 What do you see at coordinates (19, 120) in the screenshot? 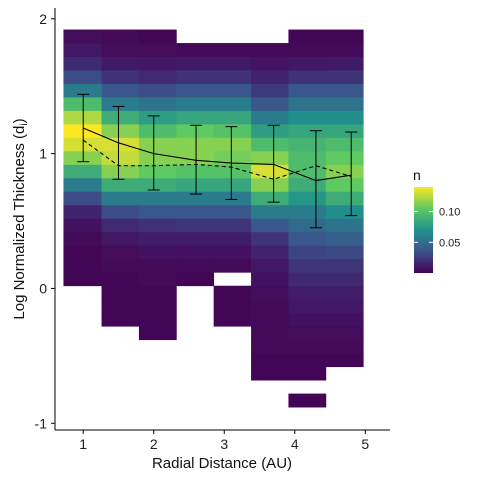
I see `y-axis-title-suffix: )` at bounding box center [19, 120].